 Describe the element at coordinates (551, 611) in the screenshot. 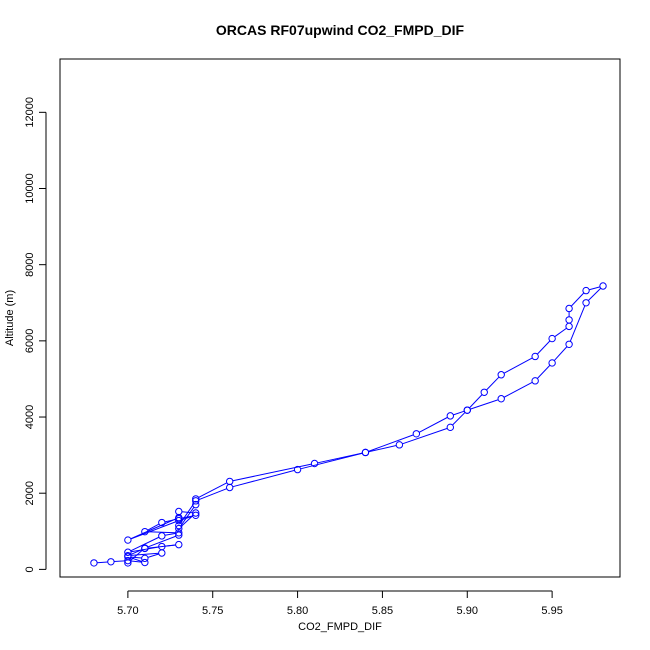

I see `x-tick-label: 5.95` at that location.